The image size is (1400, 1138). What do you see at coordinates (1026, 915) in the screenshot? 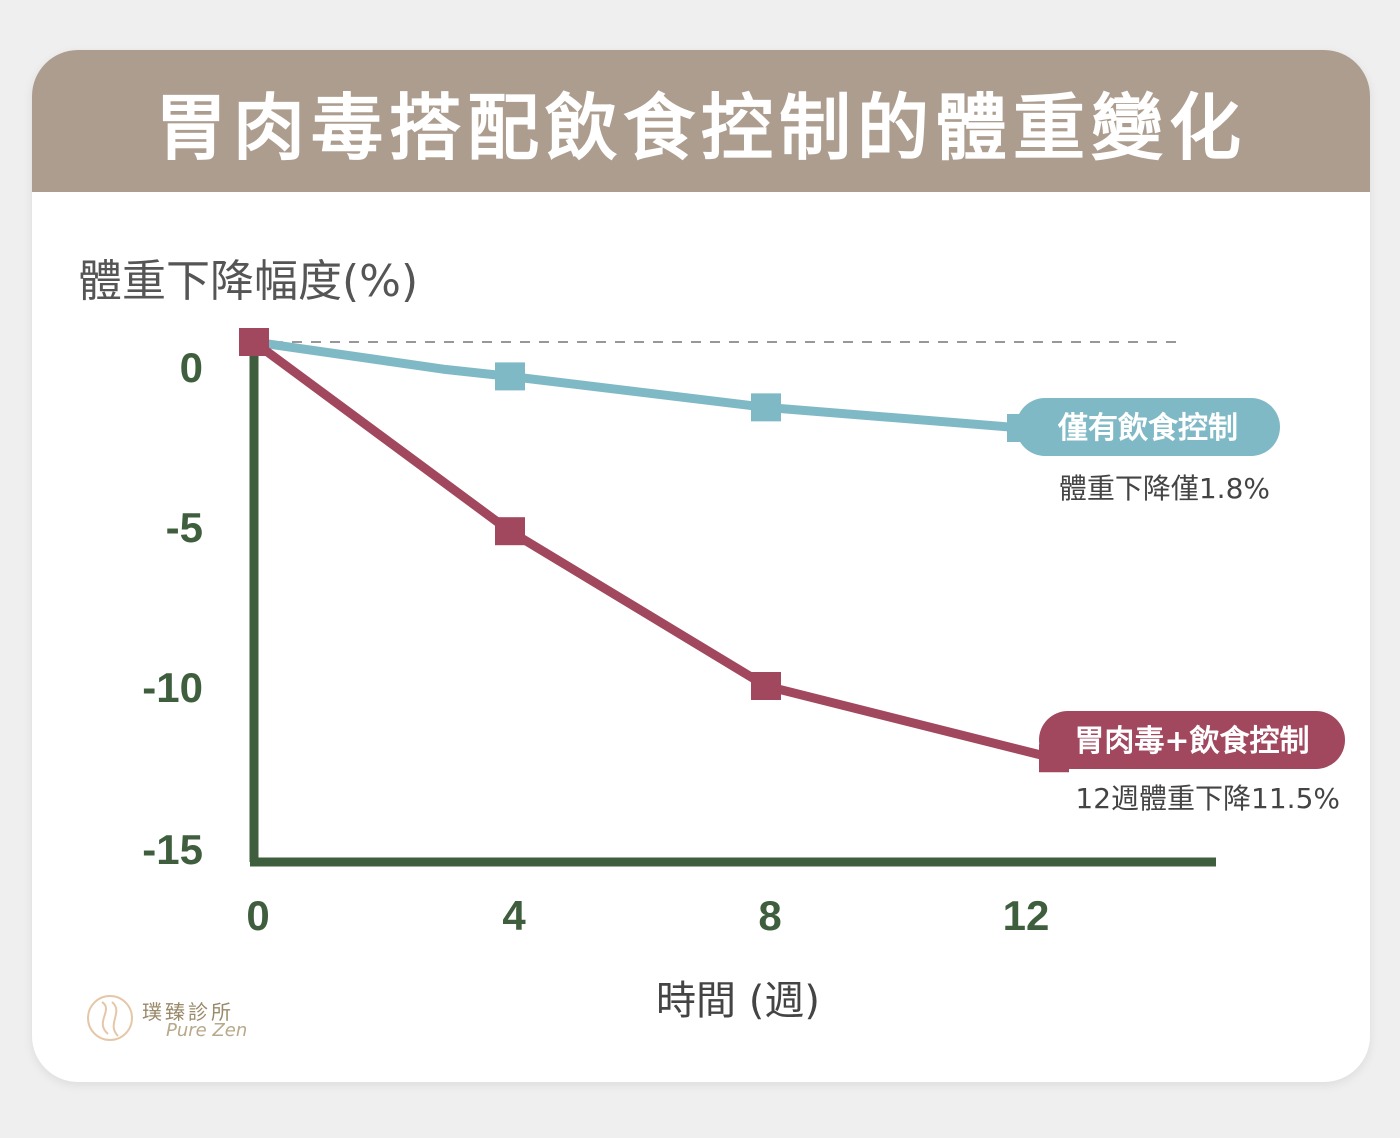
I see `x-tick-label: 12` at bounding box center [1026, 915].